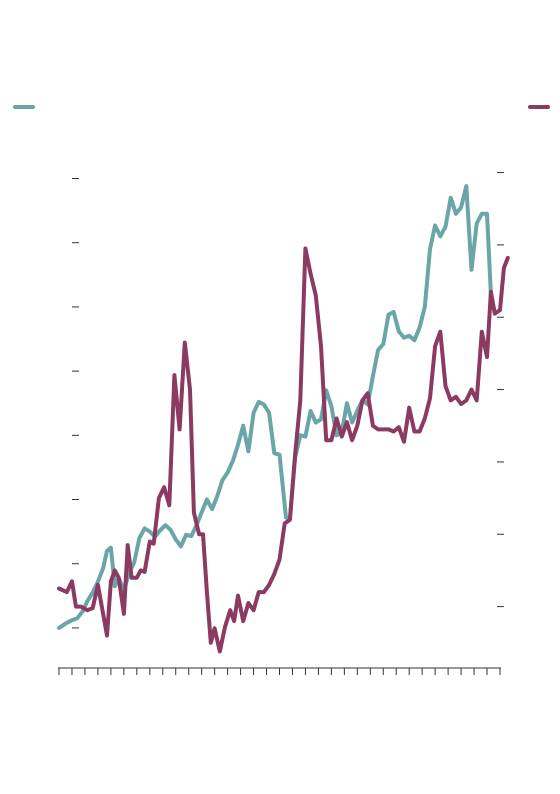  What do you see at coordinates (500, 390) in the screenshot?
I see `right-y-axis` at bounding box center [500, 390].